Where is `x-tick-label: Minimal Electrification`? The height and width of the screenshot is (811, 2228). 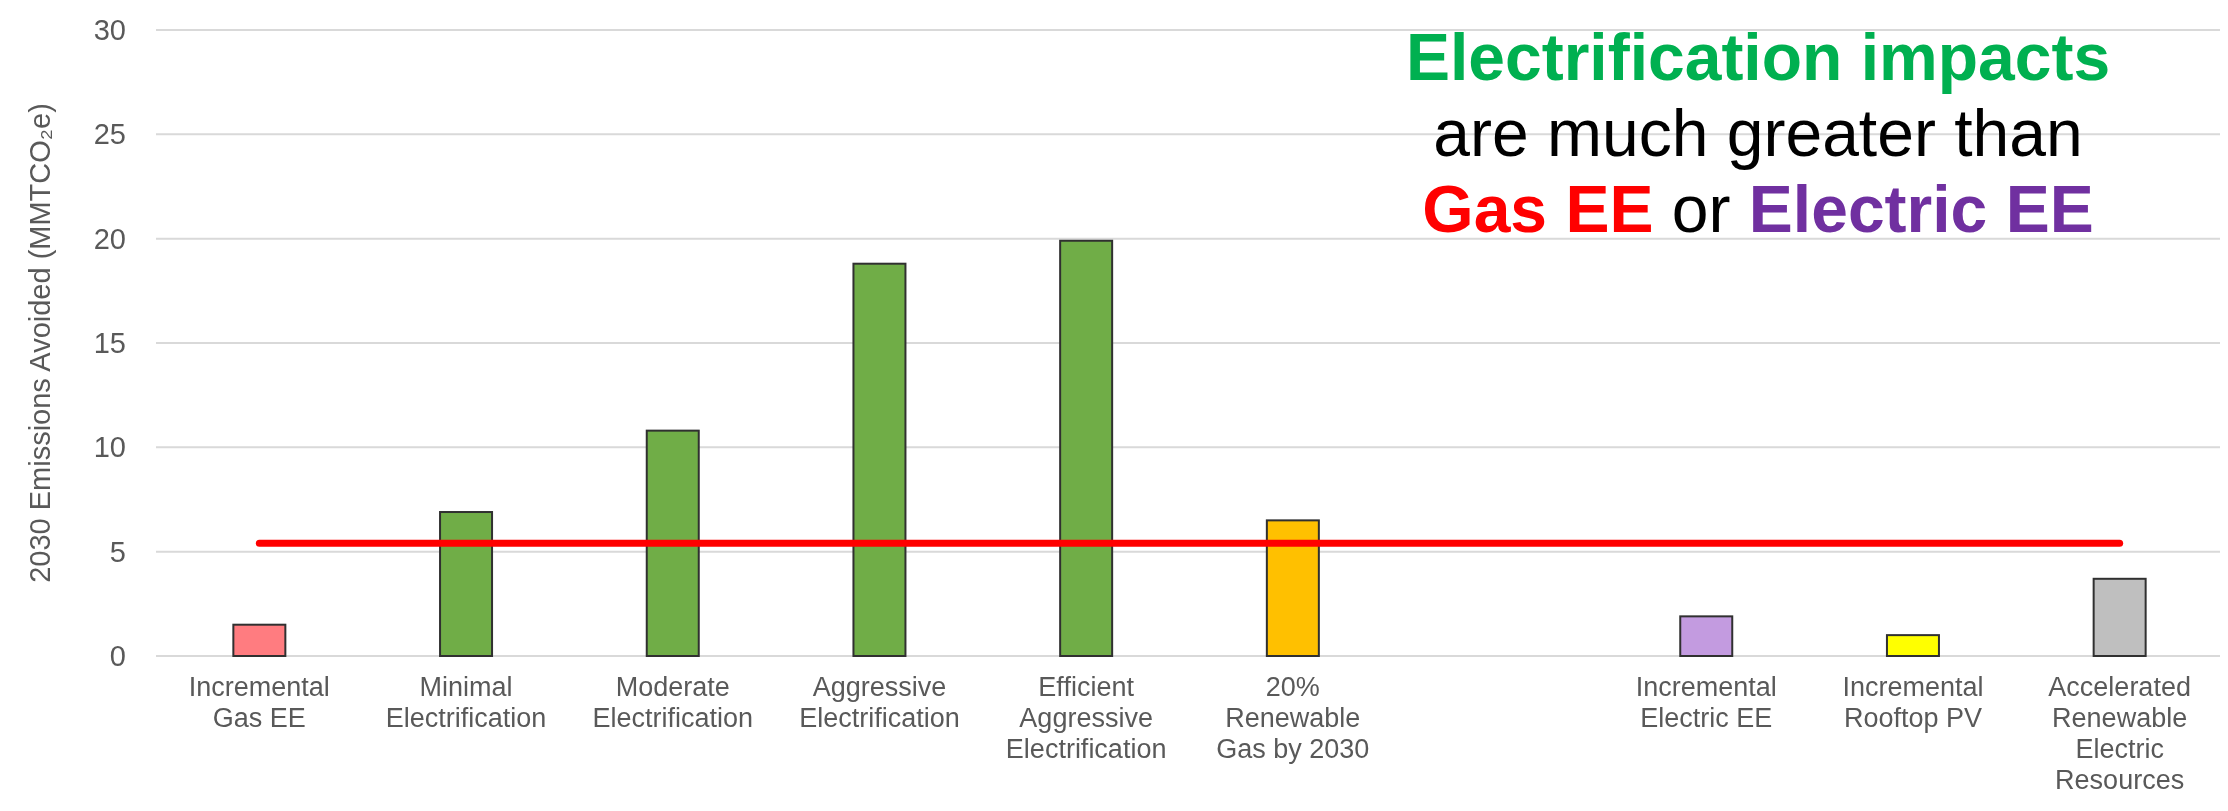
x-tick-label: Minimal Electrification is located at coordinates (466, 702).